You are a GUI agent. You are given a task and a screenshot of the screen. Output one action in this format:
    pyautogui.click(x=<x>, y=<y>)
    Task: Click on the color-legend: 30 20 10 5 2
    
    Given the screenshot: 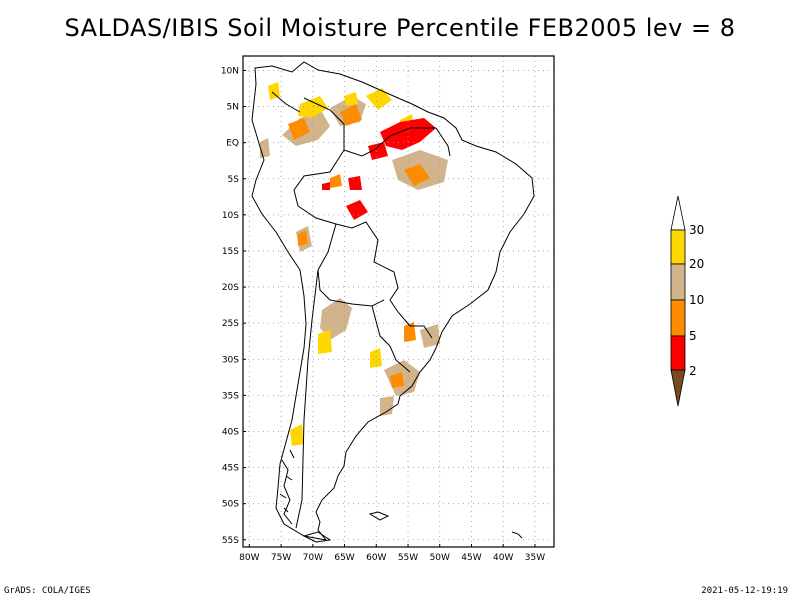 What is the action you would take?
    pyautogui.click(x=687, y=301)
    